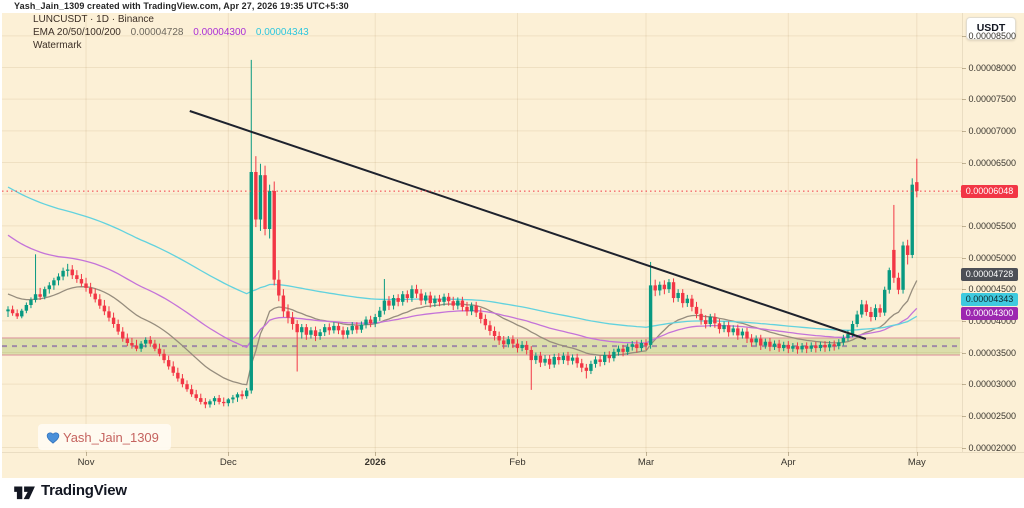 Image resolution: width=1024 pixels, height=508 pixels. I want to click on y-axis-label: 0.00002500, so click(992, 415).